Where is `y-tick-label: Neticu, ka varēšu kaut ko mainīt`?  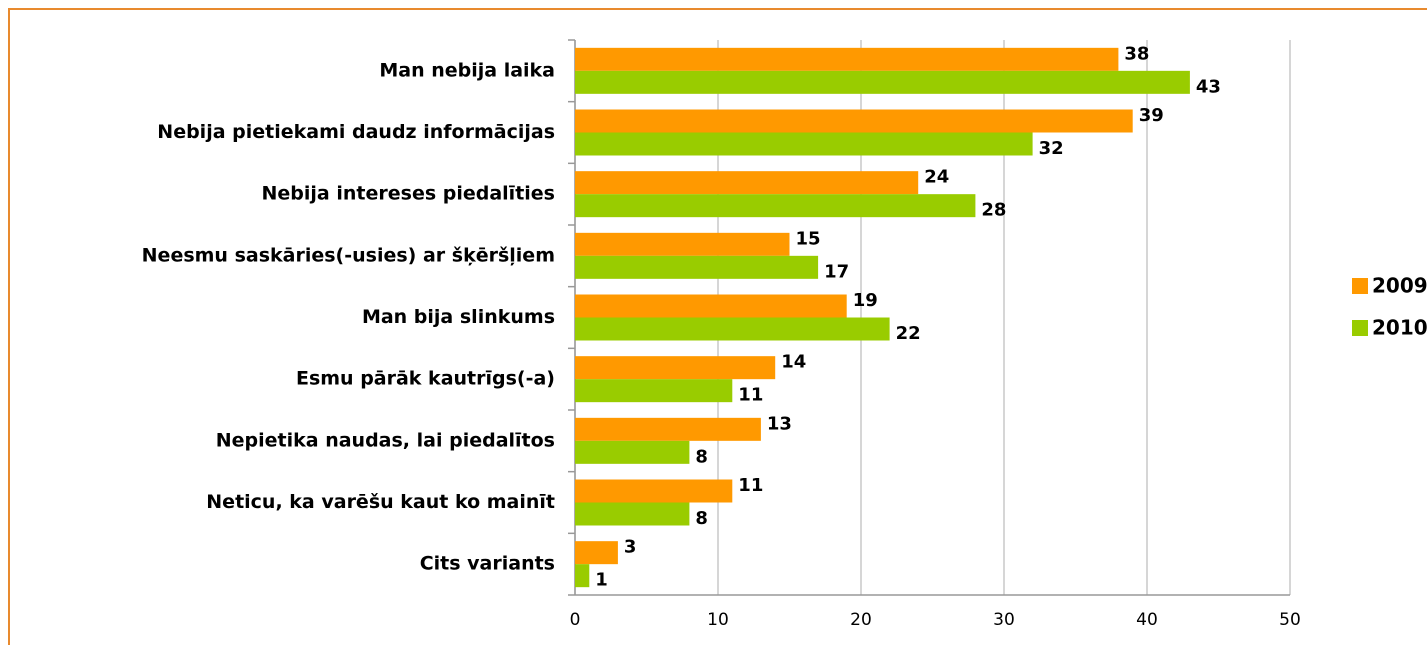 y-tick-label: Neticu, ka varēšu kaut ko mainīt is located at coordinates (380, 502).